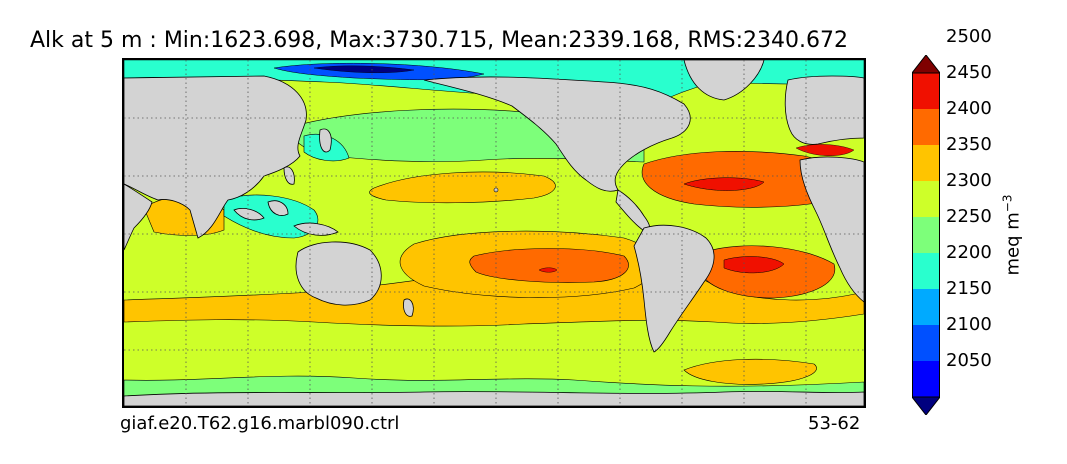 The width and height of the screenshot is (1067, 464). Describe the element at coordinates (249, 214) in the screenshot. I see `land-indonesia` at that location.